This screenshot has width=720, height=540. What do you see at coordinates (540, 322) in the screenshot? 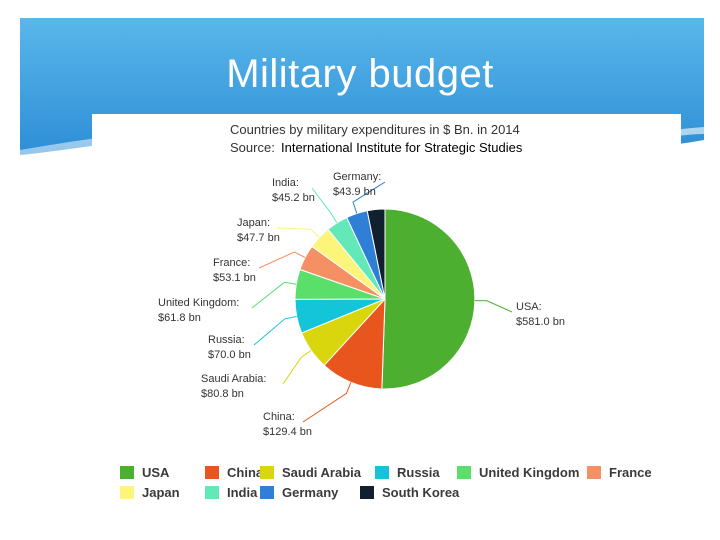
I see `pie-label-value: $581.0 bn` at bounding box center [540, 322].